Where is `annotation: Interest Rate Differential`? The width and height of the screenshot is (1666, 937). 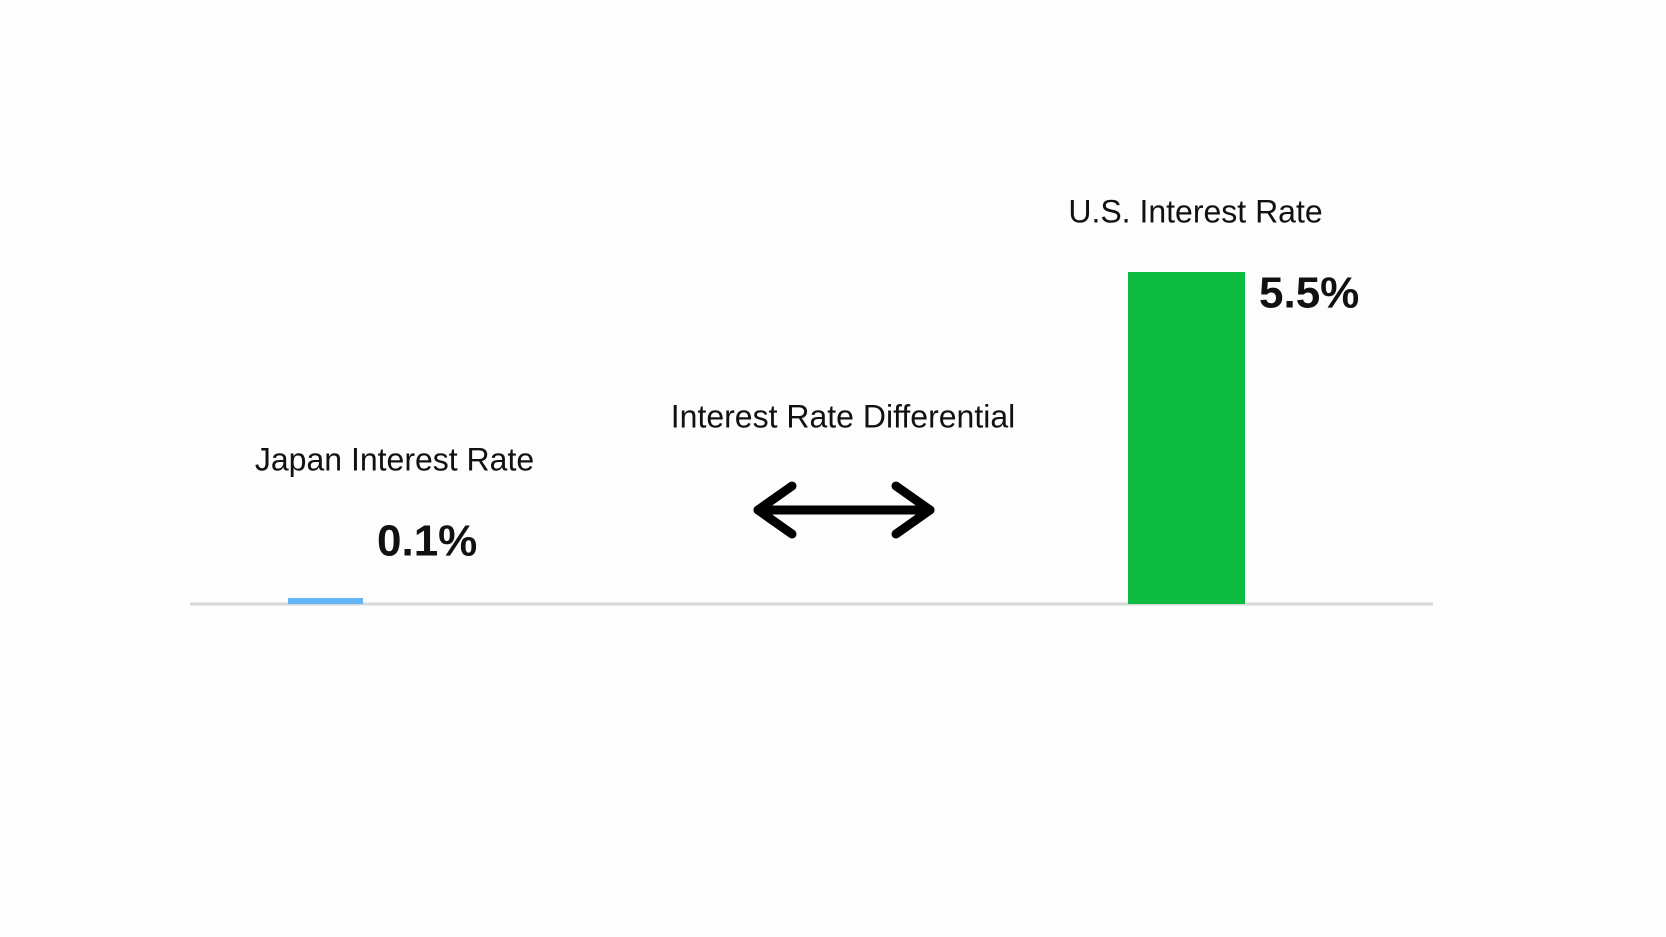 annotation: Interest Rate Differential is located at coordinates (843, 416).